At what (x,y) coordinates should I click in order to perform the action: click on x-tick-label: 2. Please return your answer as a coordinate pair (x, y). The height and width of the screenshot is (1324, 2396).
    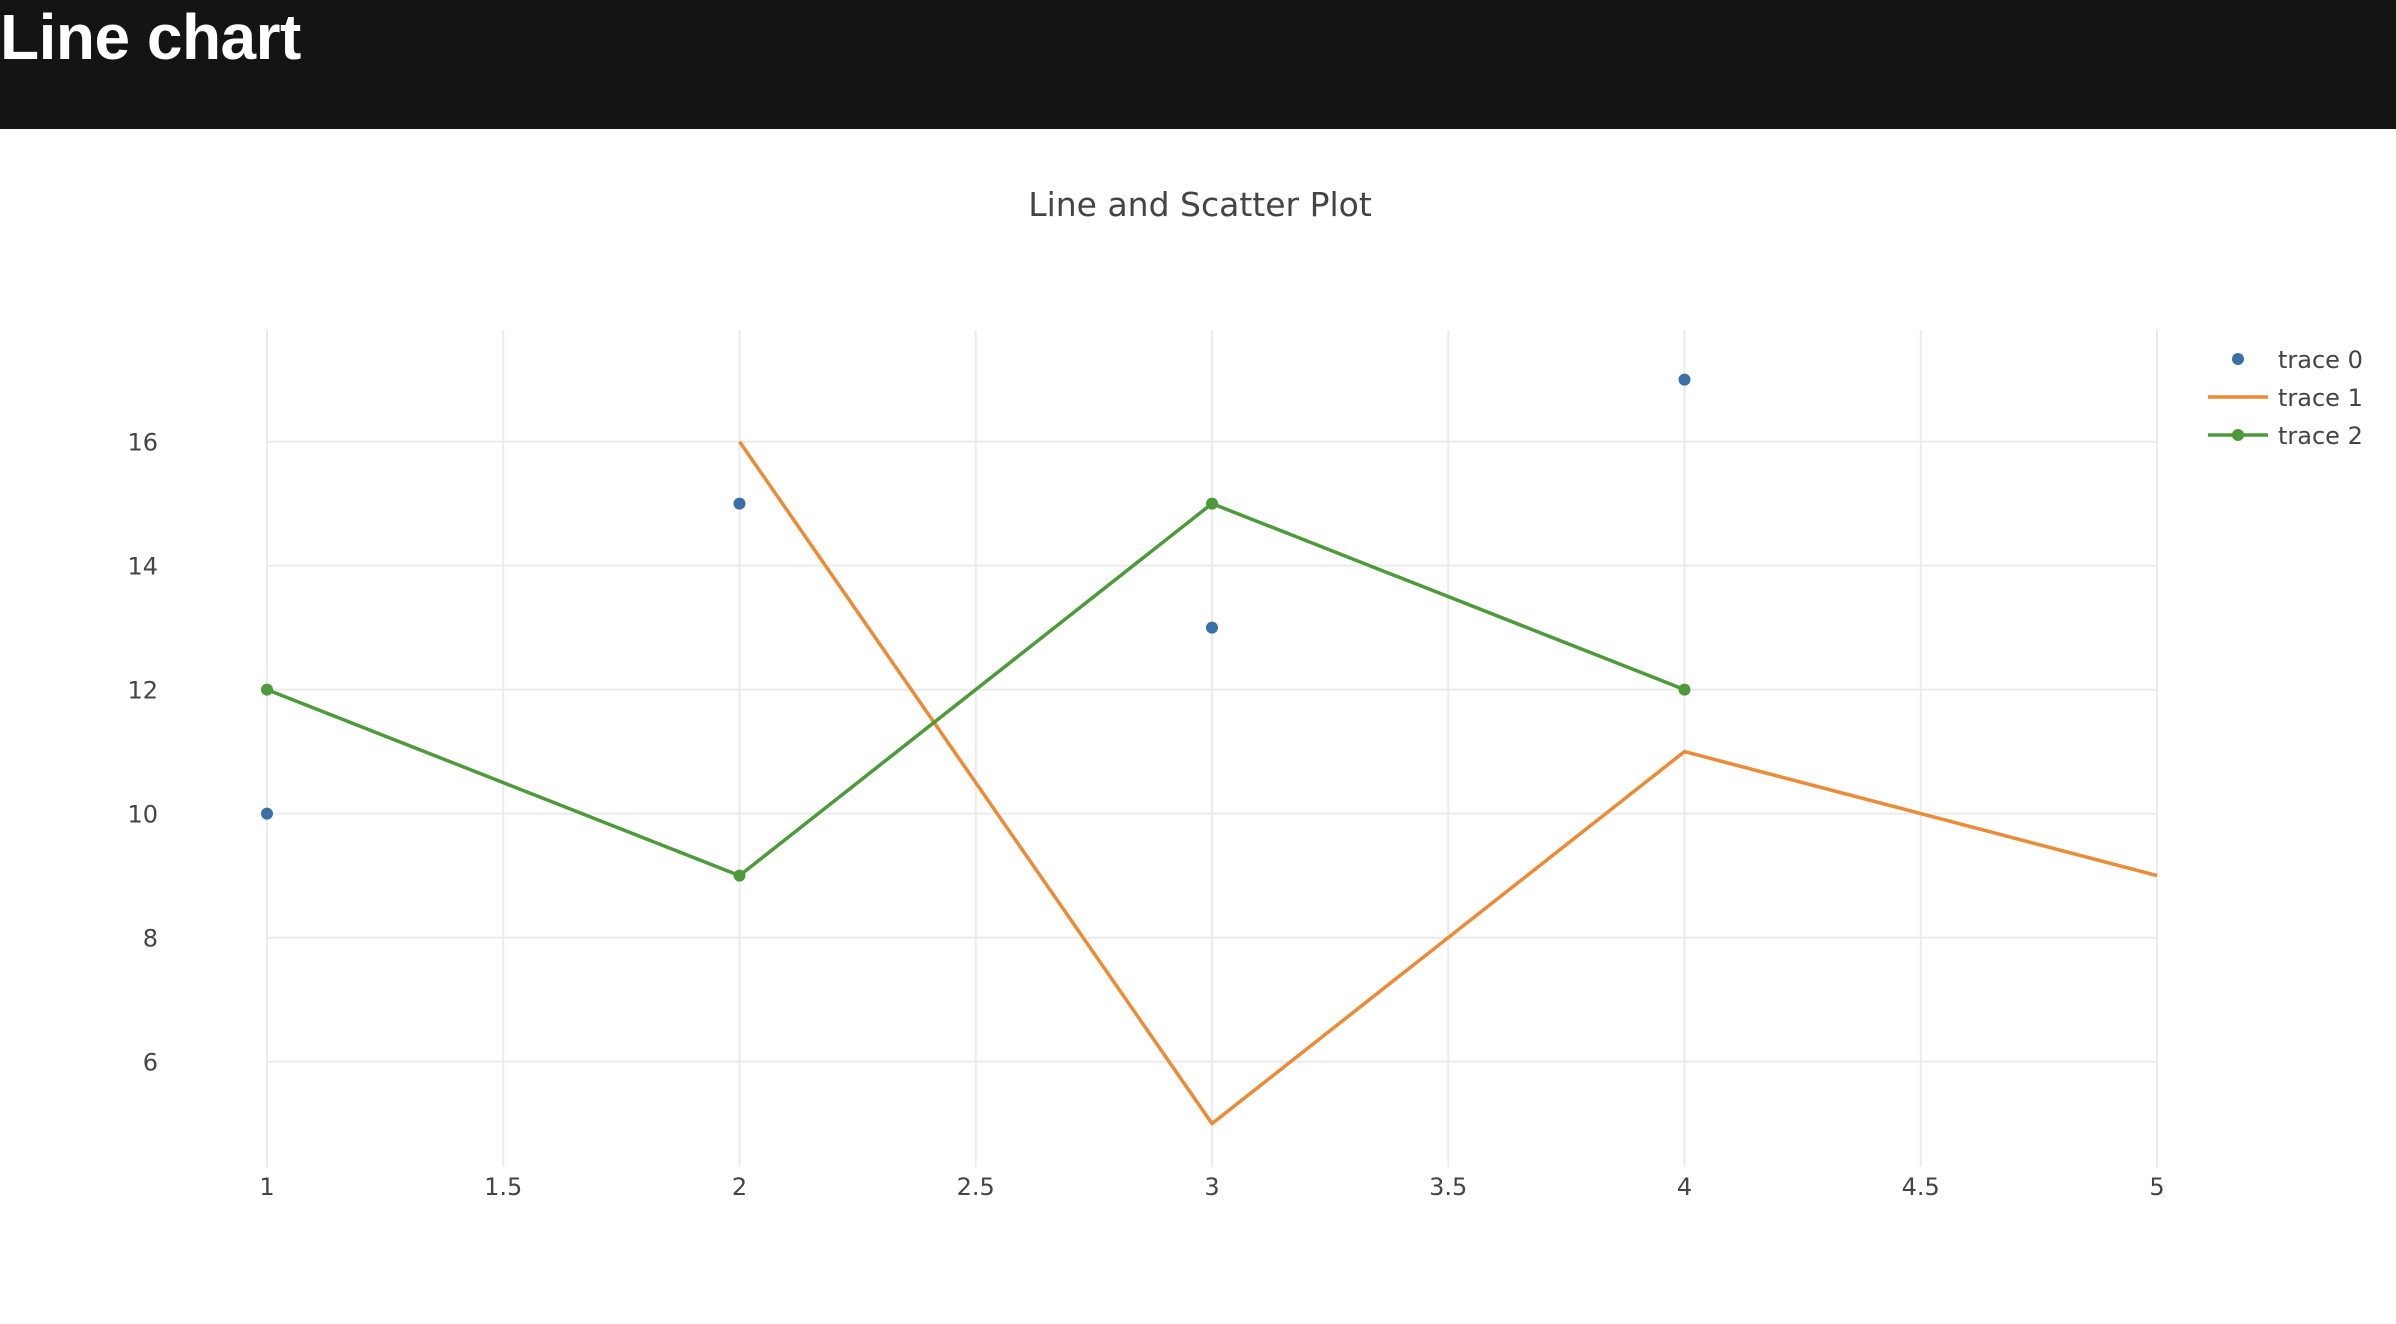
    Looking at the image, I should click on (739, 1187).